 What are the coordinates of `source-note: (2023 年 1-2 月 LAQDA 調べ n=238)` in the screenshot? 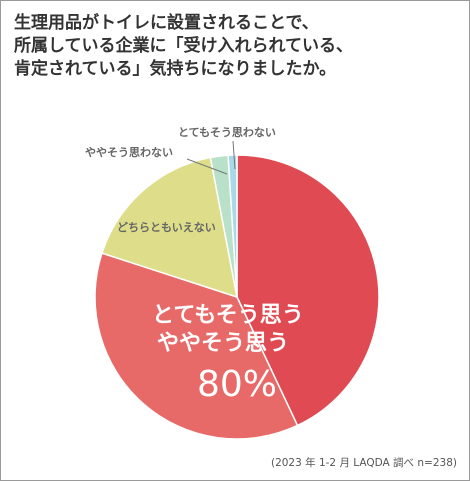 It's located at (363, 463).